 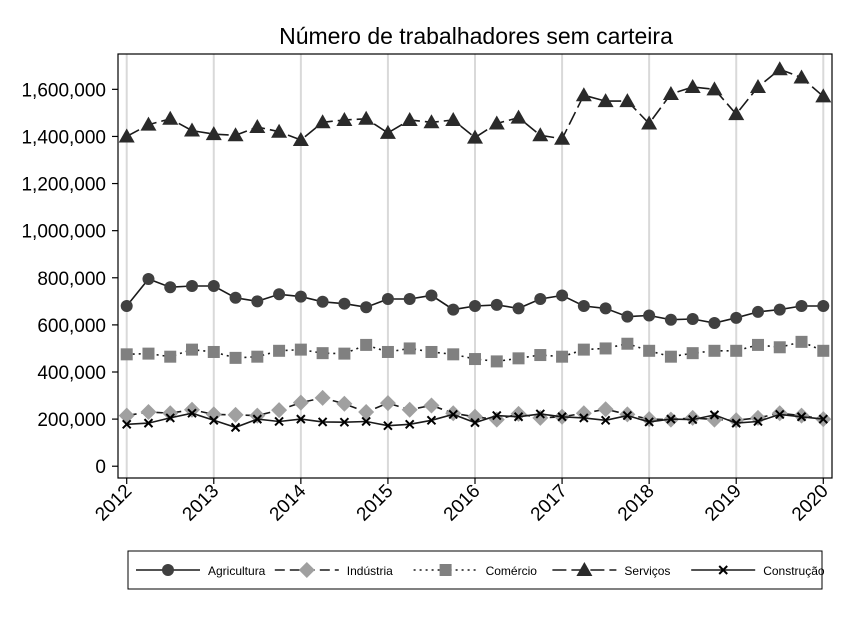 What do you see at coordinates (476, 36) in the screenshot?
I see `chart-title: Número de trabalhadores sem carteira` at bounding box center [476, 36].